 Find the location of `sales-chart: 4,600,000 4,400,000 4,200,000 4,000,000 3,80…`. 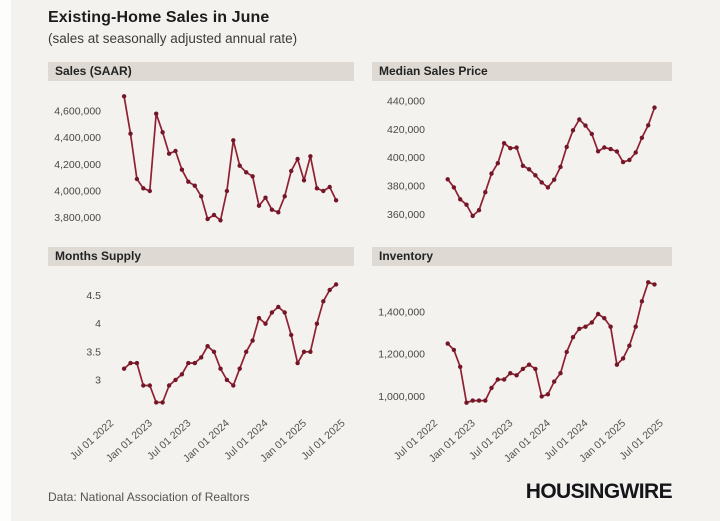

sales-chart: 4,600,000 4,400,000 4,200,000 4,000,000 3,80… is located at coordinates (196, 159).